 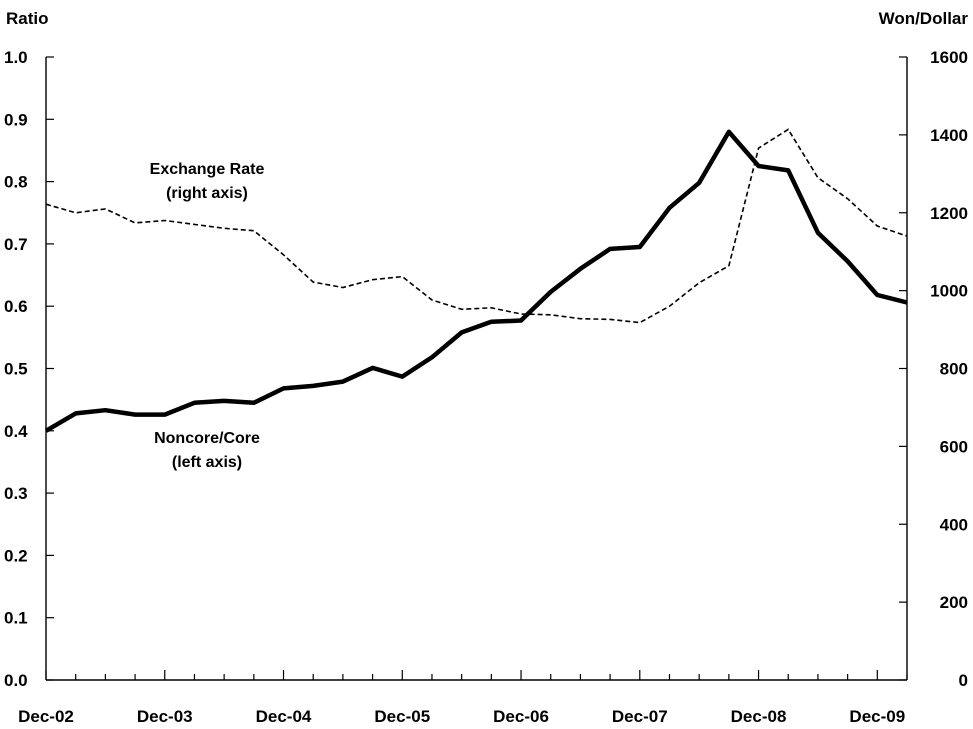 I want to click on noncore-core-label: Noncore/Core, so click(x=207, y=438).